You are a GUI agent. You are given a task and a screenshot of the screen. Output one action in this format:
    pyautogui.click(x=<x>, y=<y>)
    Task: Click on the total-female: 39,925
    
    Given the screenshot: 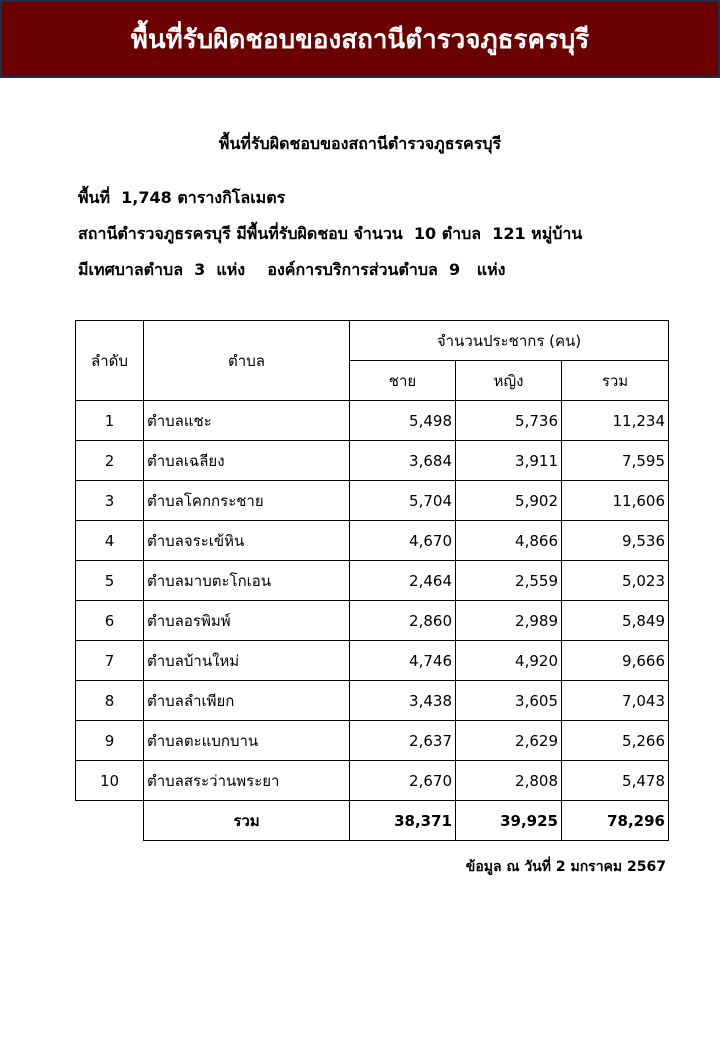 What is the action you would take?
    pyautogui.click(x=508, y=820)
    